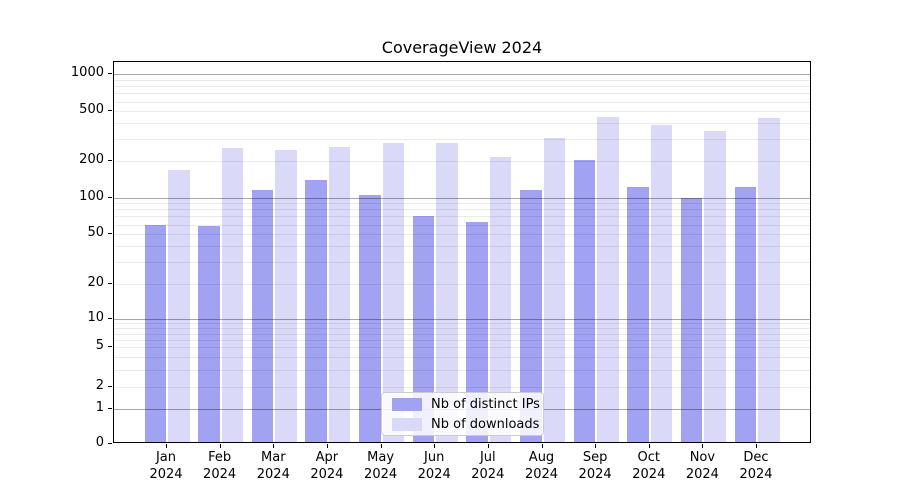  What do you see at coordinates (434, 466) in the screenshot?
I see `x-tick-label-jun: Jun 2024` at bounding box center [434, 466].